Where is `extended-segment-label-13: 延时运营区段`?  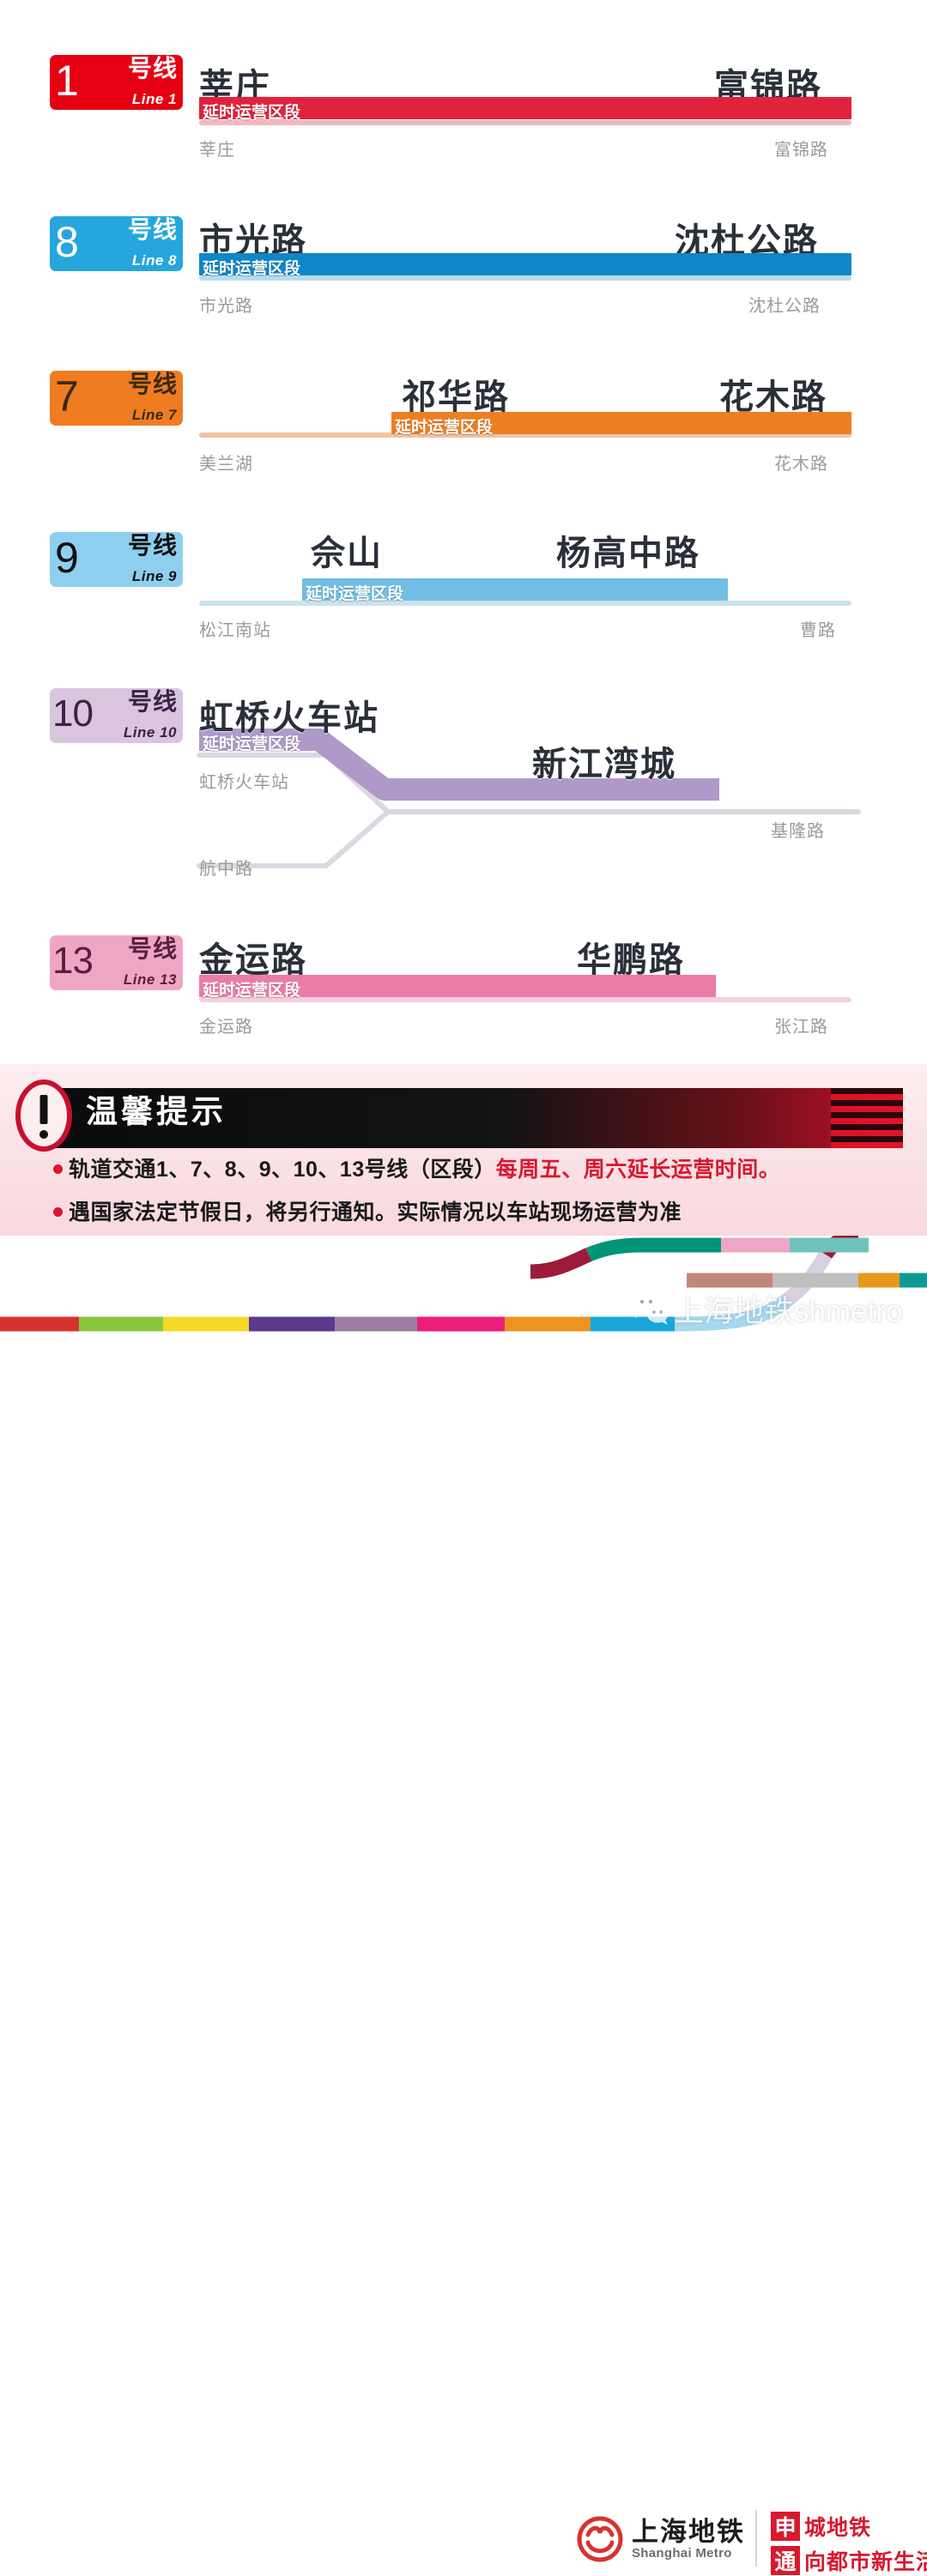 extended-segment-label-13: 延时运营区段 is located at coordinates (252, 991).